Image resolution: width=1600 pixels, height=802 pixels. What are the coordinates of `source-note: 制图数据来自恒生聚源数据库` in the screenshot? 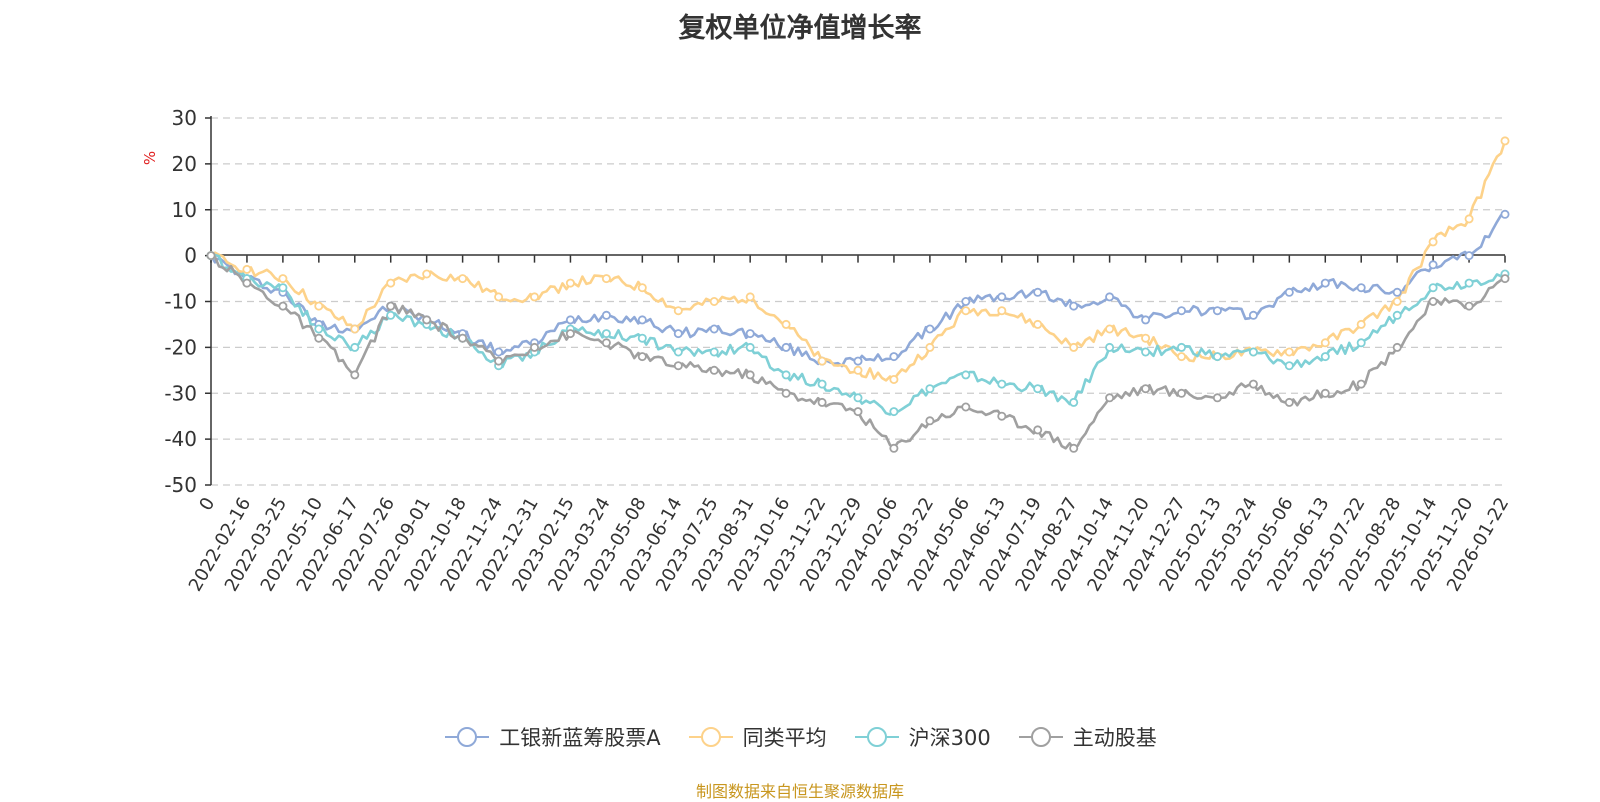 It's located at (799, 791).